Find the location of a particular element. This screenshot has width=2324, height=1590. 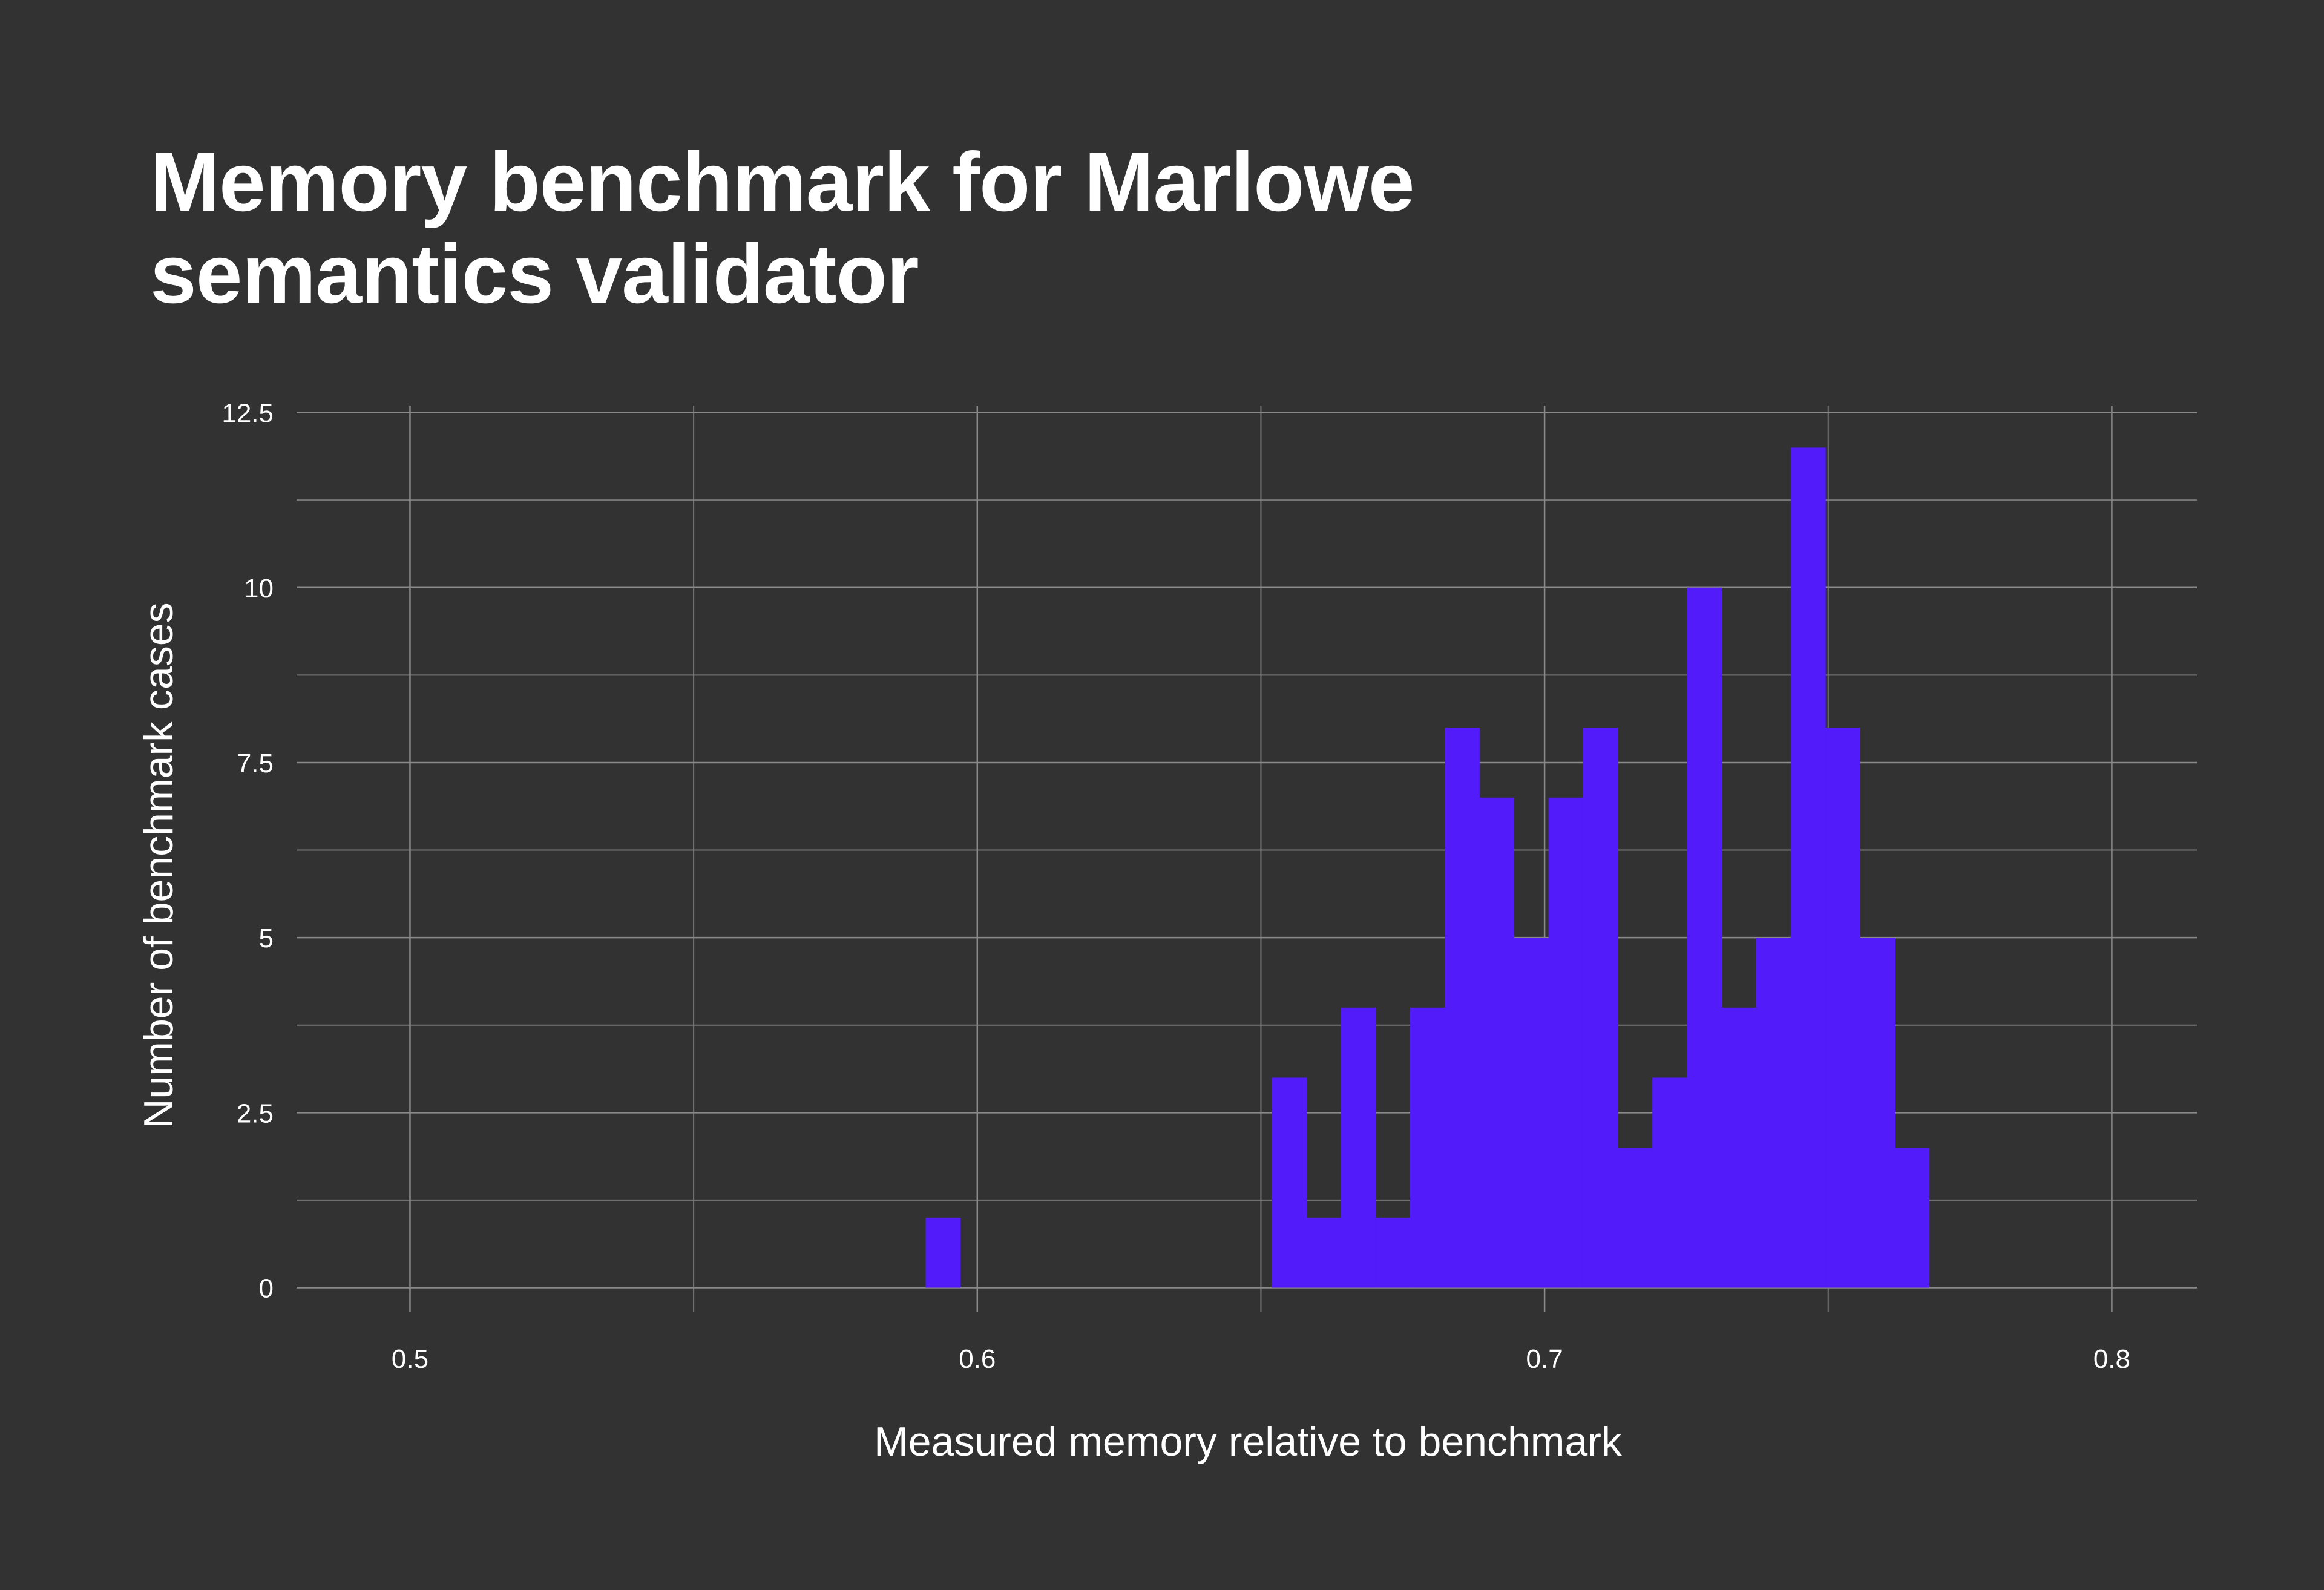

x-axis-title: Measured memory relative to benchmark is located at coordinates (1248, 1442).